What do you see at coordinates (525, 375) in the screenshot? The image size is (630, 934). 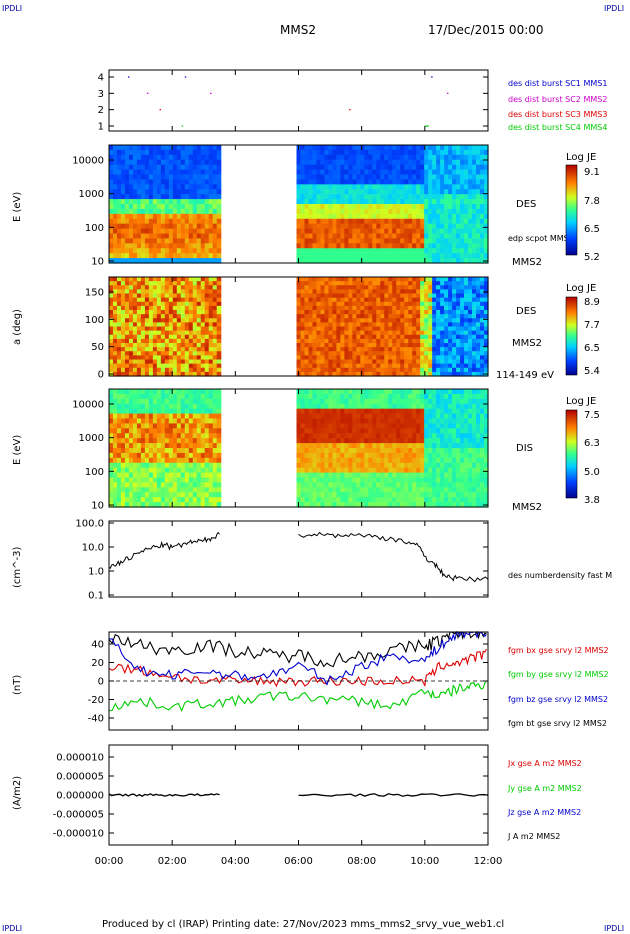 I see `des-pitch-energy-label: 114-149 eV` at bounding box center [525, 375].